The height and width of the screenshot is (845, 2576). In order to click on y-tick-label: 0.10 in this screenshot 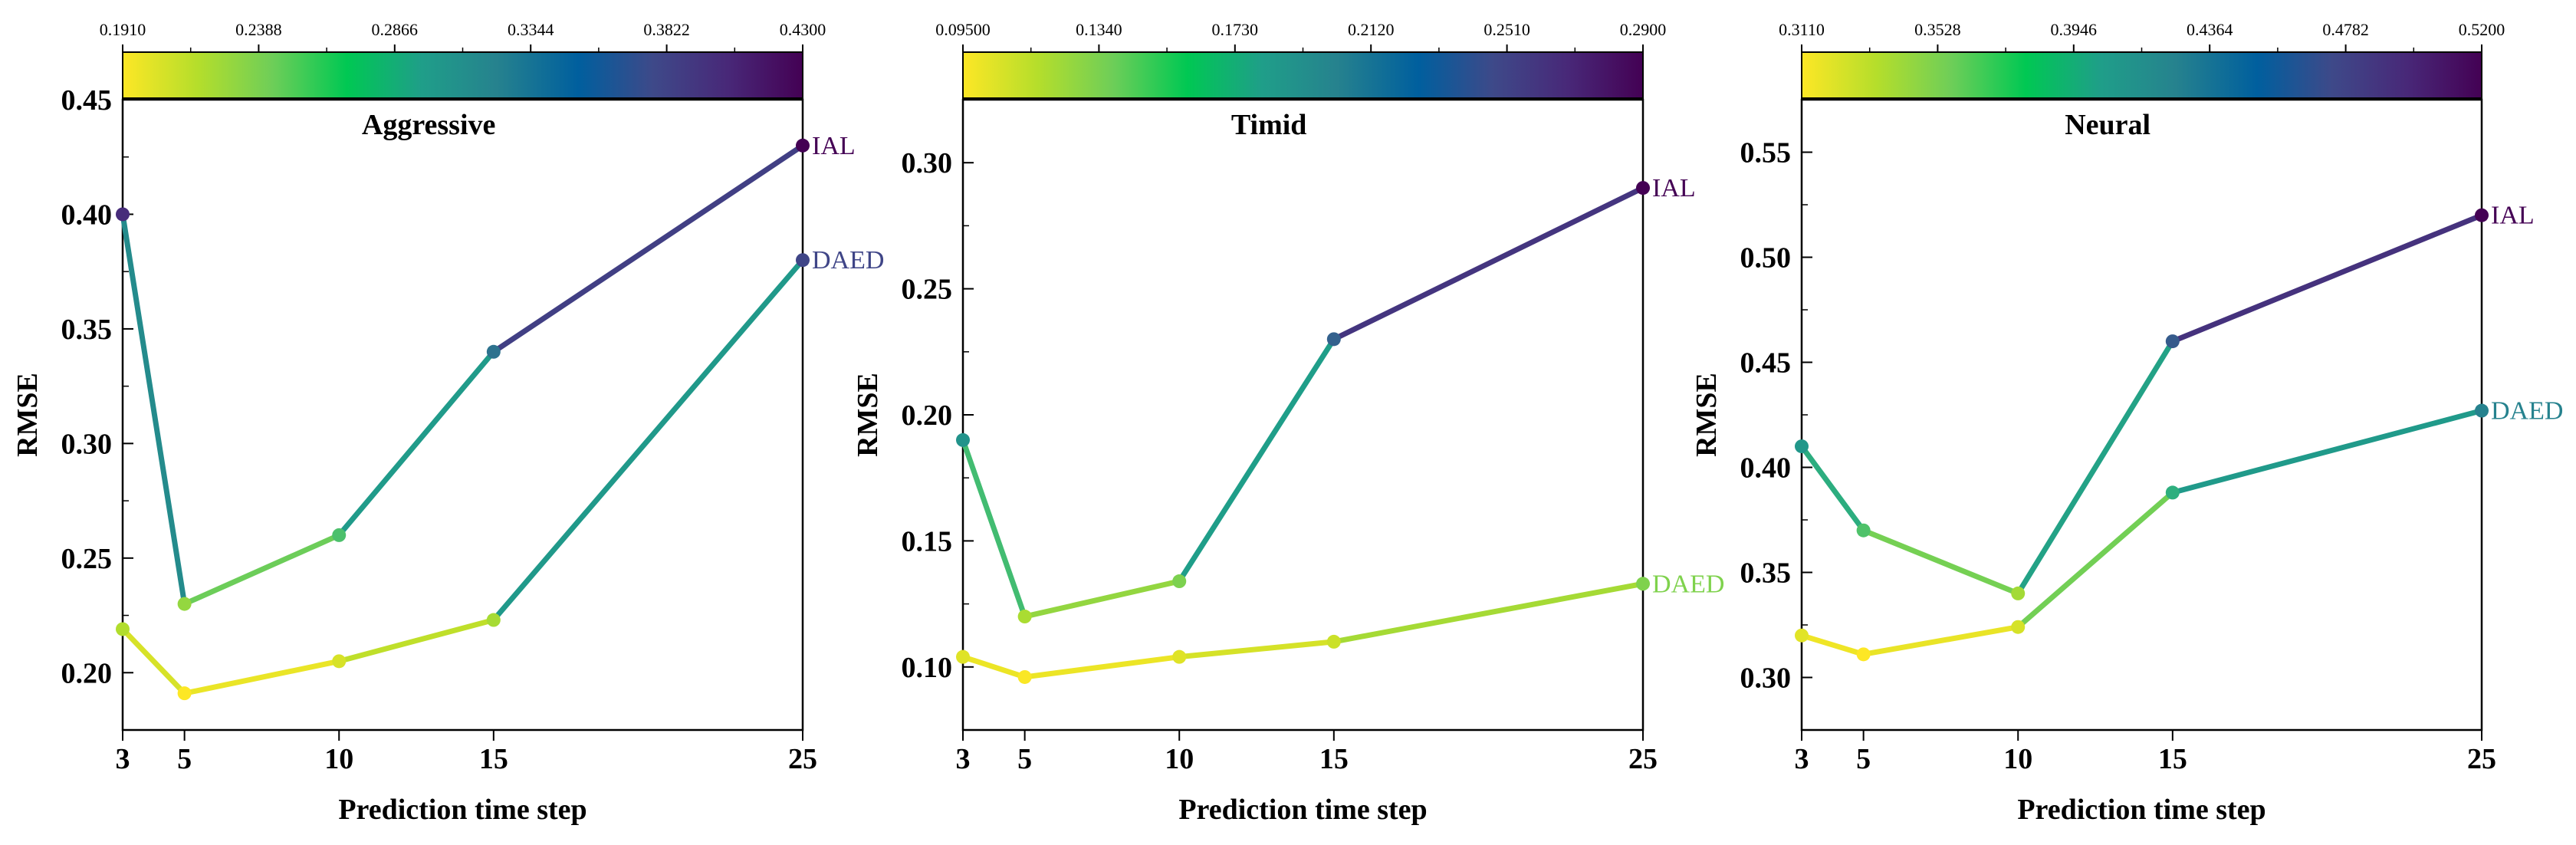, I will do `click(928, 668)`.